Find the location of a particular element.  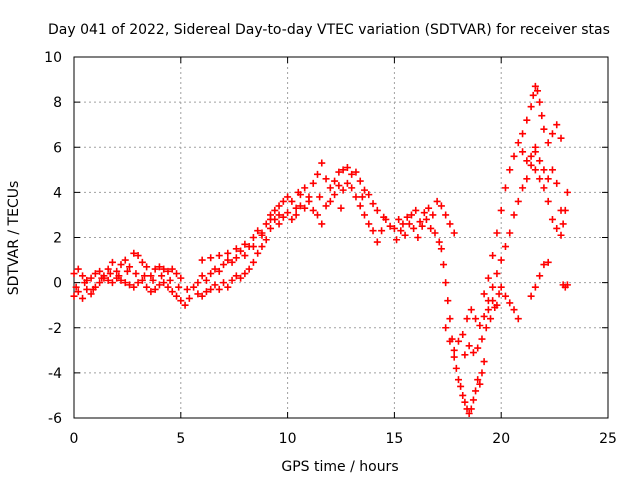

y-tick-label: -6 is located at coordinates (55, 419).